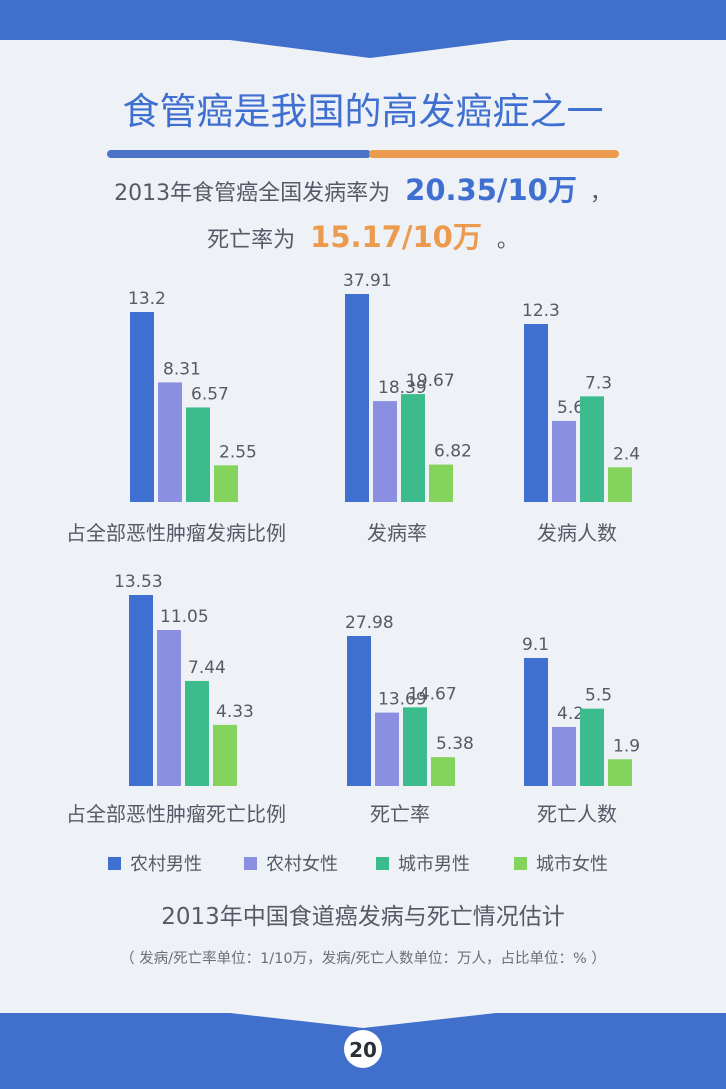 This screenshot has height=1089, width=726. I want to click on legend-label-3: 城市男性, so click(434, 864).